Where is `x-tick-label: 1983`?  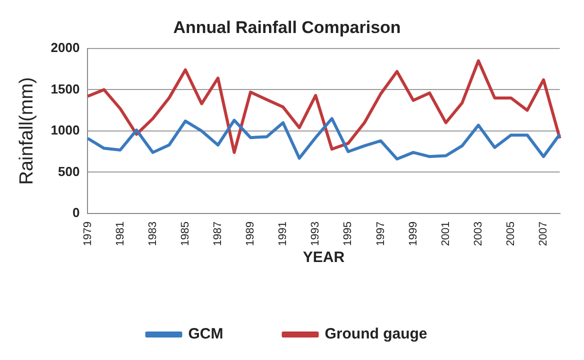 x-tick-label: 1983 is located at coordinates (152, 234).